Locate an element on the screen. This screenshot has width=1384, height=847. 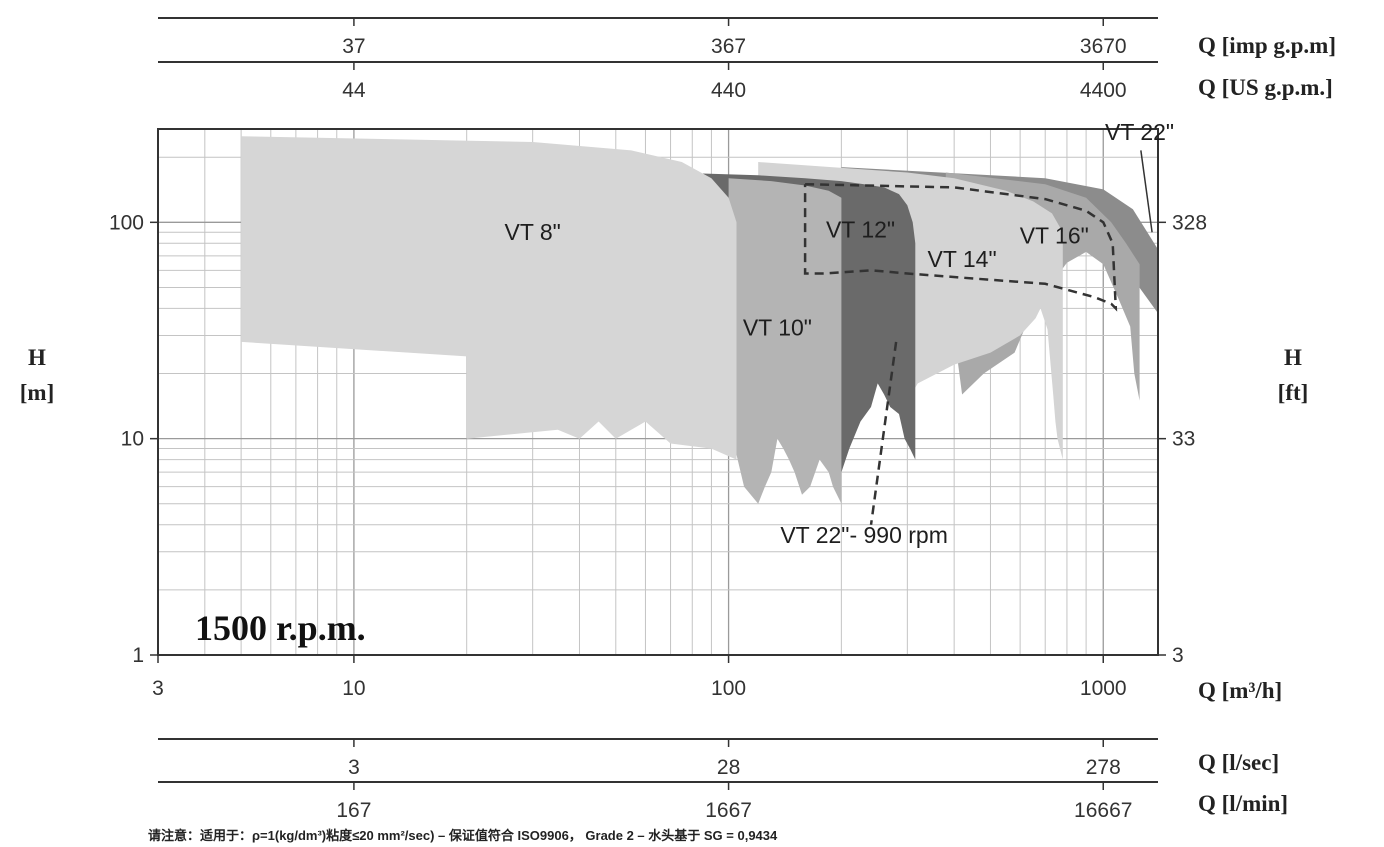
secondary-tick-label: 37 is located at coordinates (353, 46).